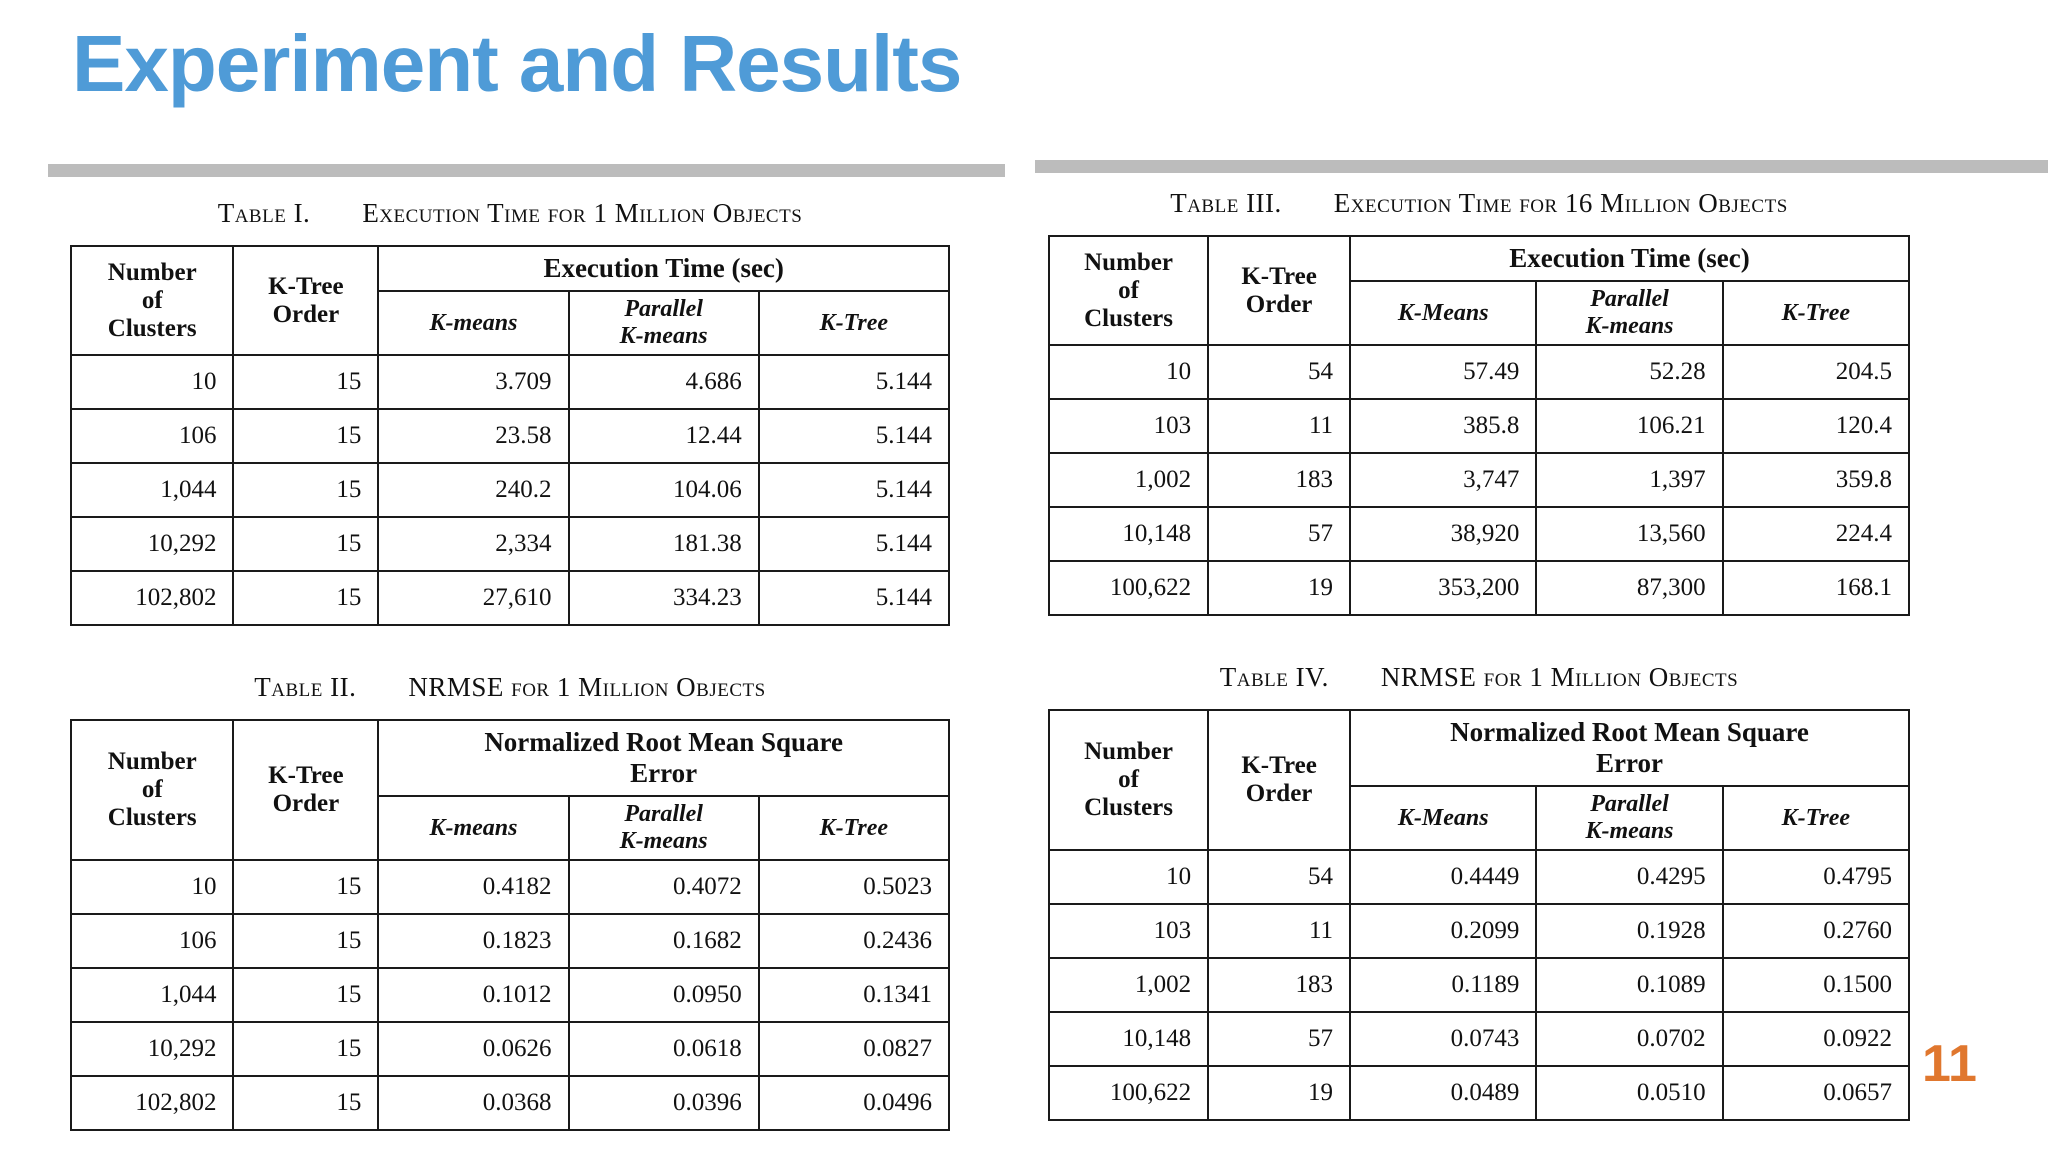 Image resolution: width=2048 pixels, height=1152 pixels. Describe the element at coordinates (152, 544) in the screenshot. I see `data-cell: 10,292` at that location.